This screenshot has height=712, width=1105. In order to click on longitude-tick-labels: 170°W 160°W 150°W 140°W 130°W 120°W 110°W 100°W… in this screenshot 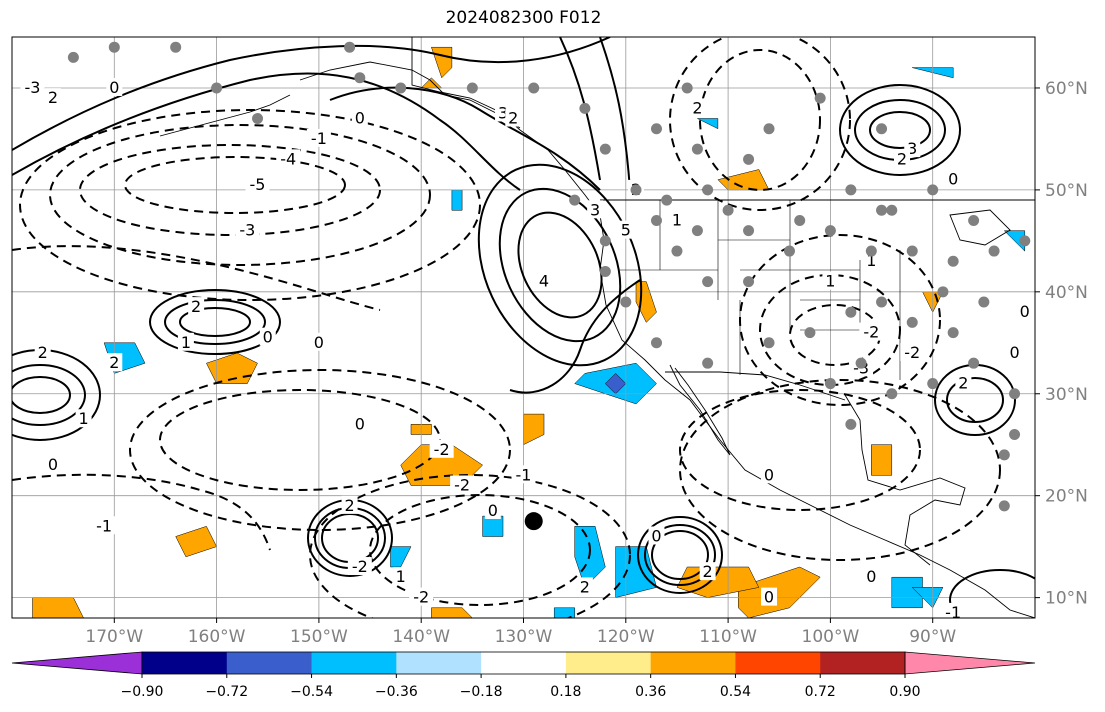, I will do `click(520, 632)`.